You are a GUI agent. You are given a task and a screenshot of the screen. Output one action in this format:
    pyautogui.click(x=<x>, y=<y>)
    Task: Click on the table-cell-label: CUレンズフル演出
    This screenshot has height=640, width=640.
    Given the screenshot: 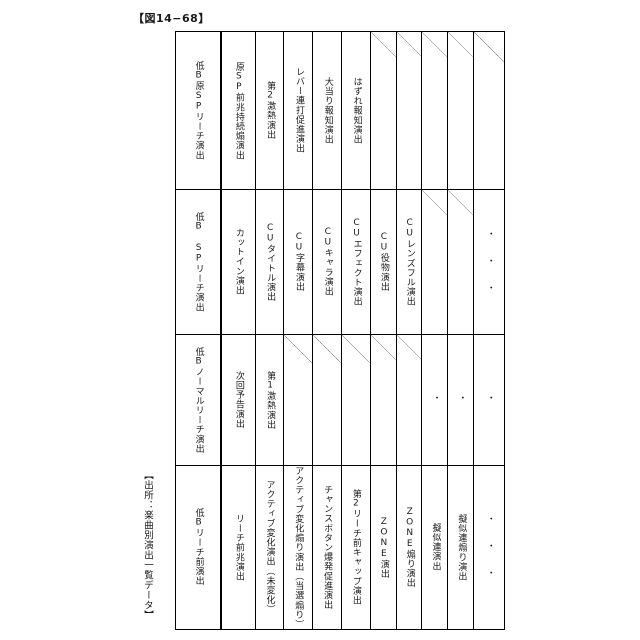 What is the action you would take?
    pyautogui.click(x=409, y=262)
    